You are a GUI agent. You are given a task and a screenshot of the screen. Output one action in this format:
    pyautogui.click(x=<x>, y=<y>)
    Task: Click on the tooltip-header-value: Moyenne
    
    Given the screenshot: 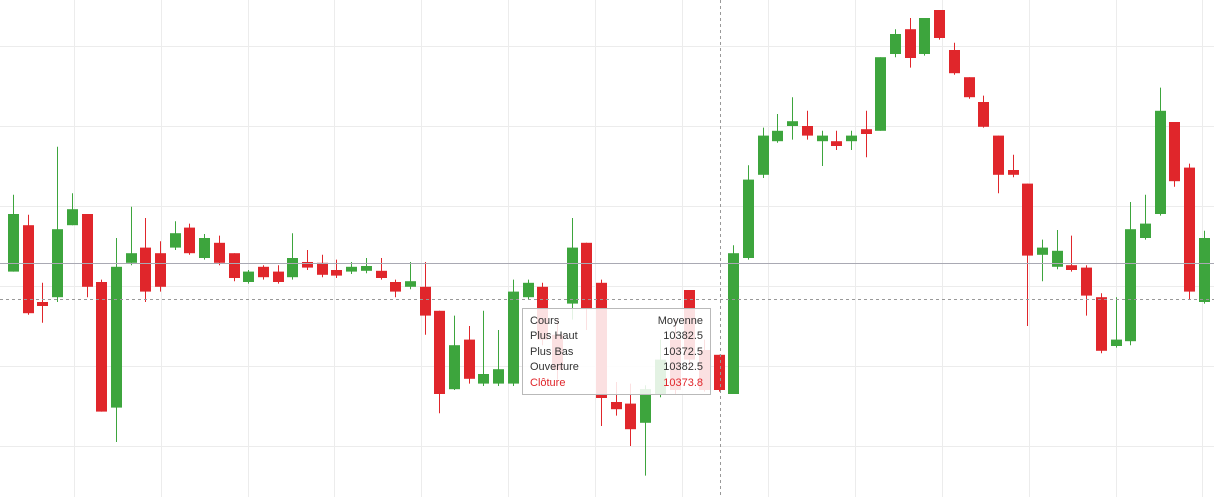 What is the action you would take?
    pyautogui.click(x=680, y=321)
    